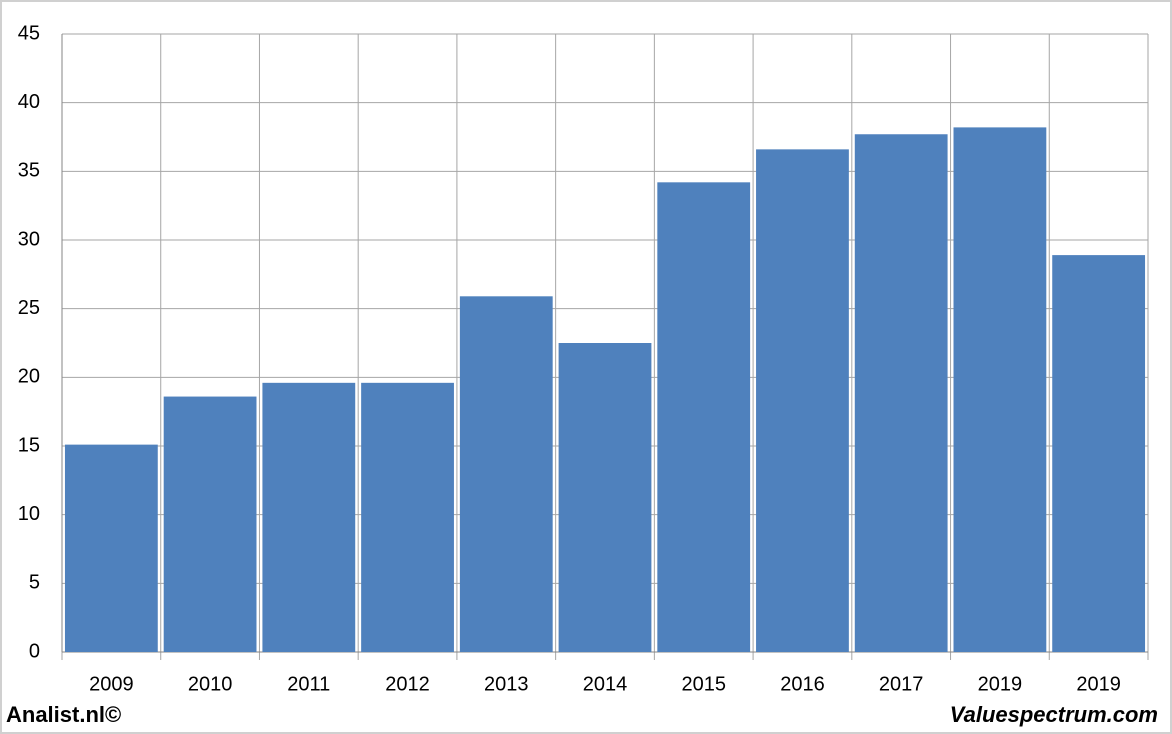 The height and width of the screenshot is (734, 1172). Describe the element at coordinates (29, 445) in the screenshot. I see `y-tick-label: 15` at that location.